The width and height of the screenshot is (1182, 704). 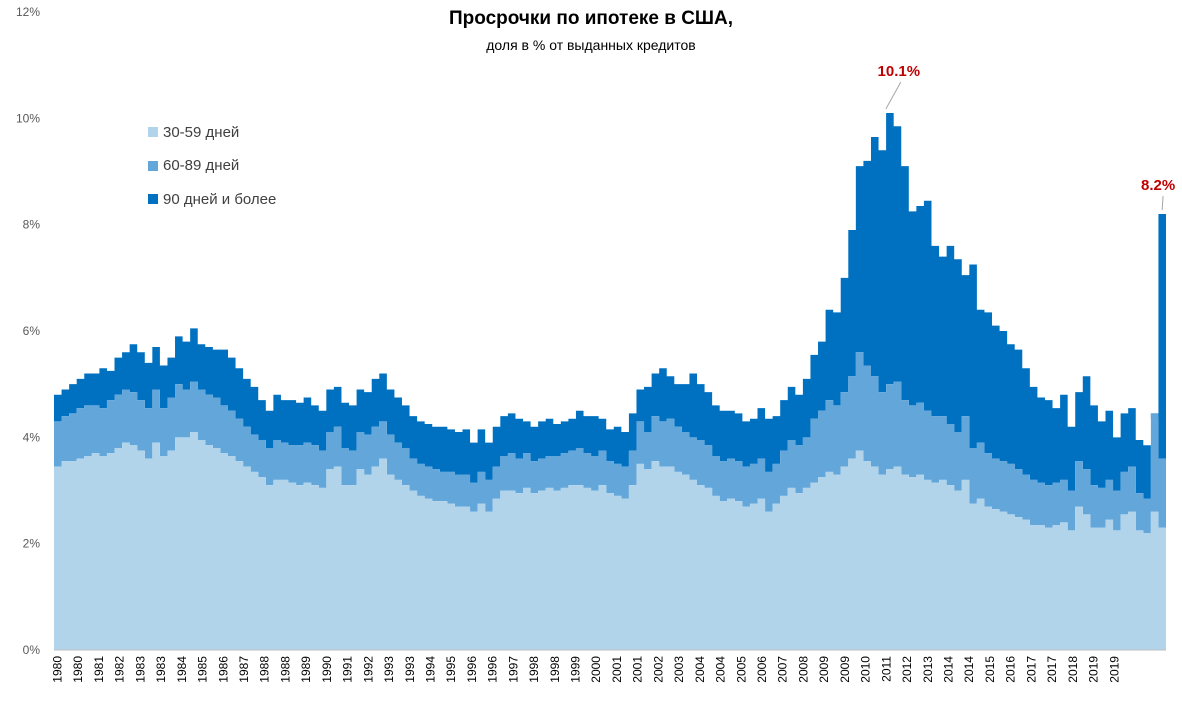 I want to click on x-tick-label: 1992, so click(x=368, y=669).